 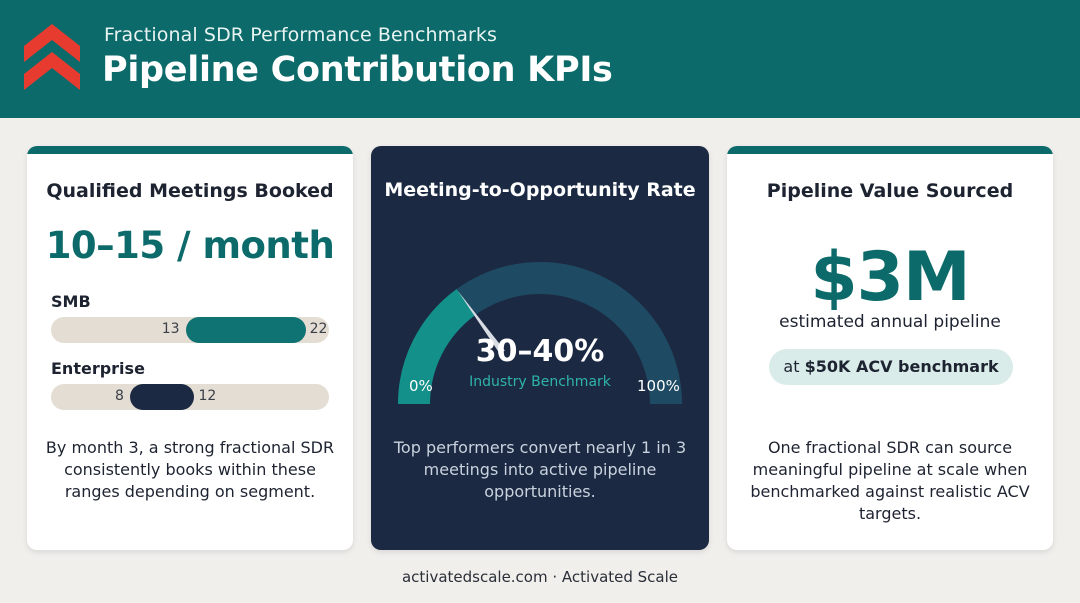 I want to click on gauge-needle, so click(x=481, y=322).